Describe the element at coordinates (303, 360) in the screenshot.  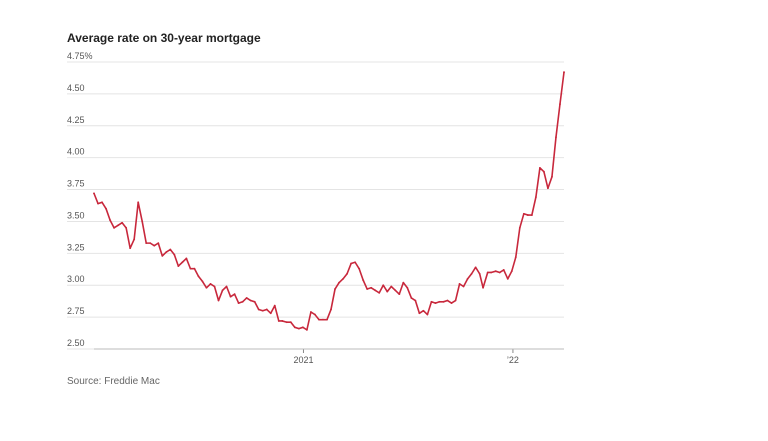
I see `x-tick-label: 2021` at that location.